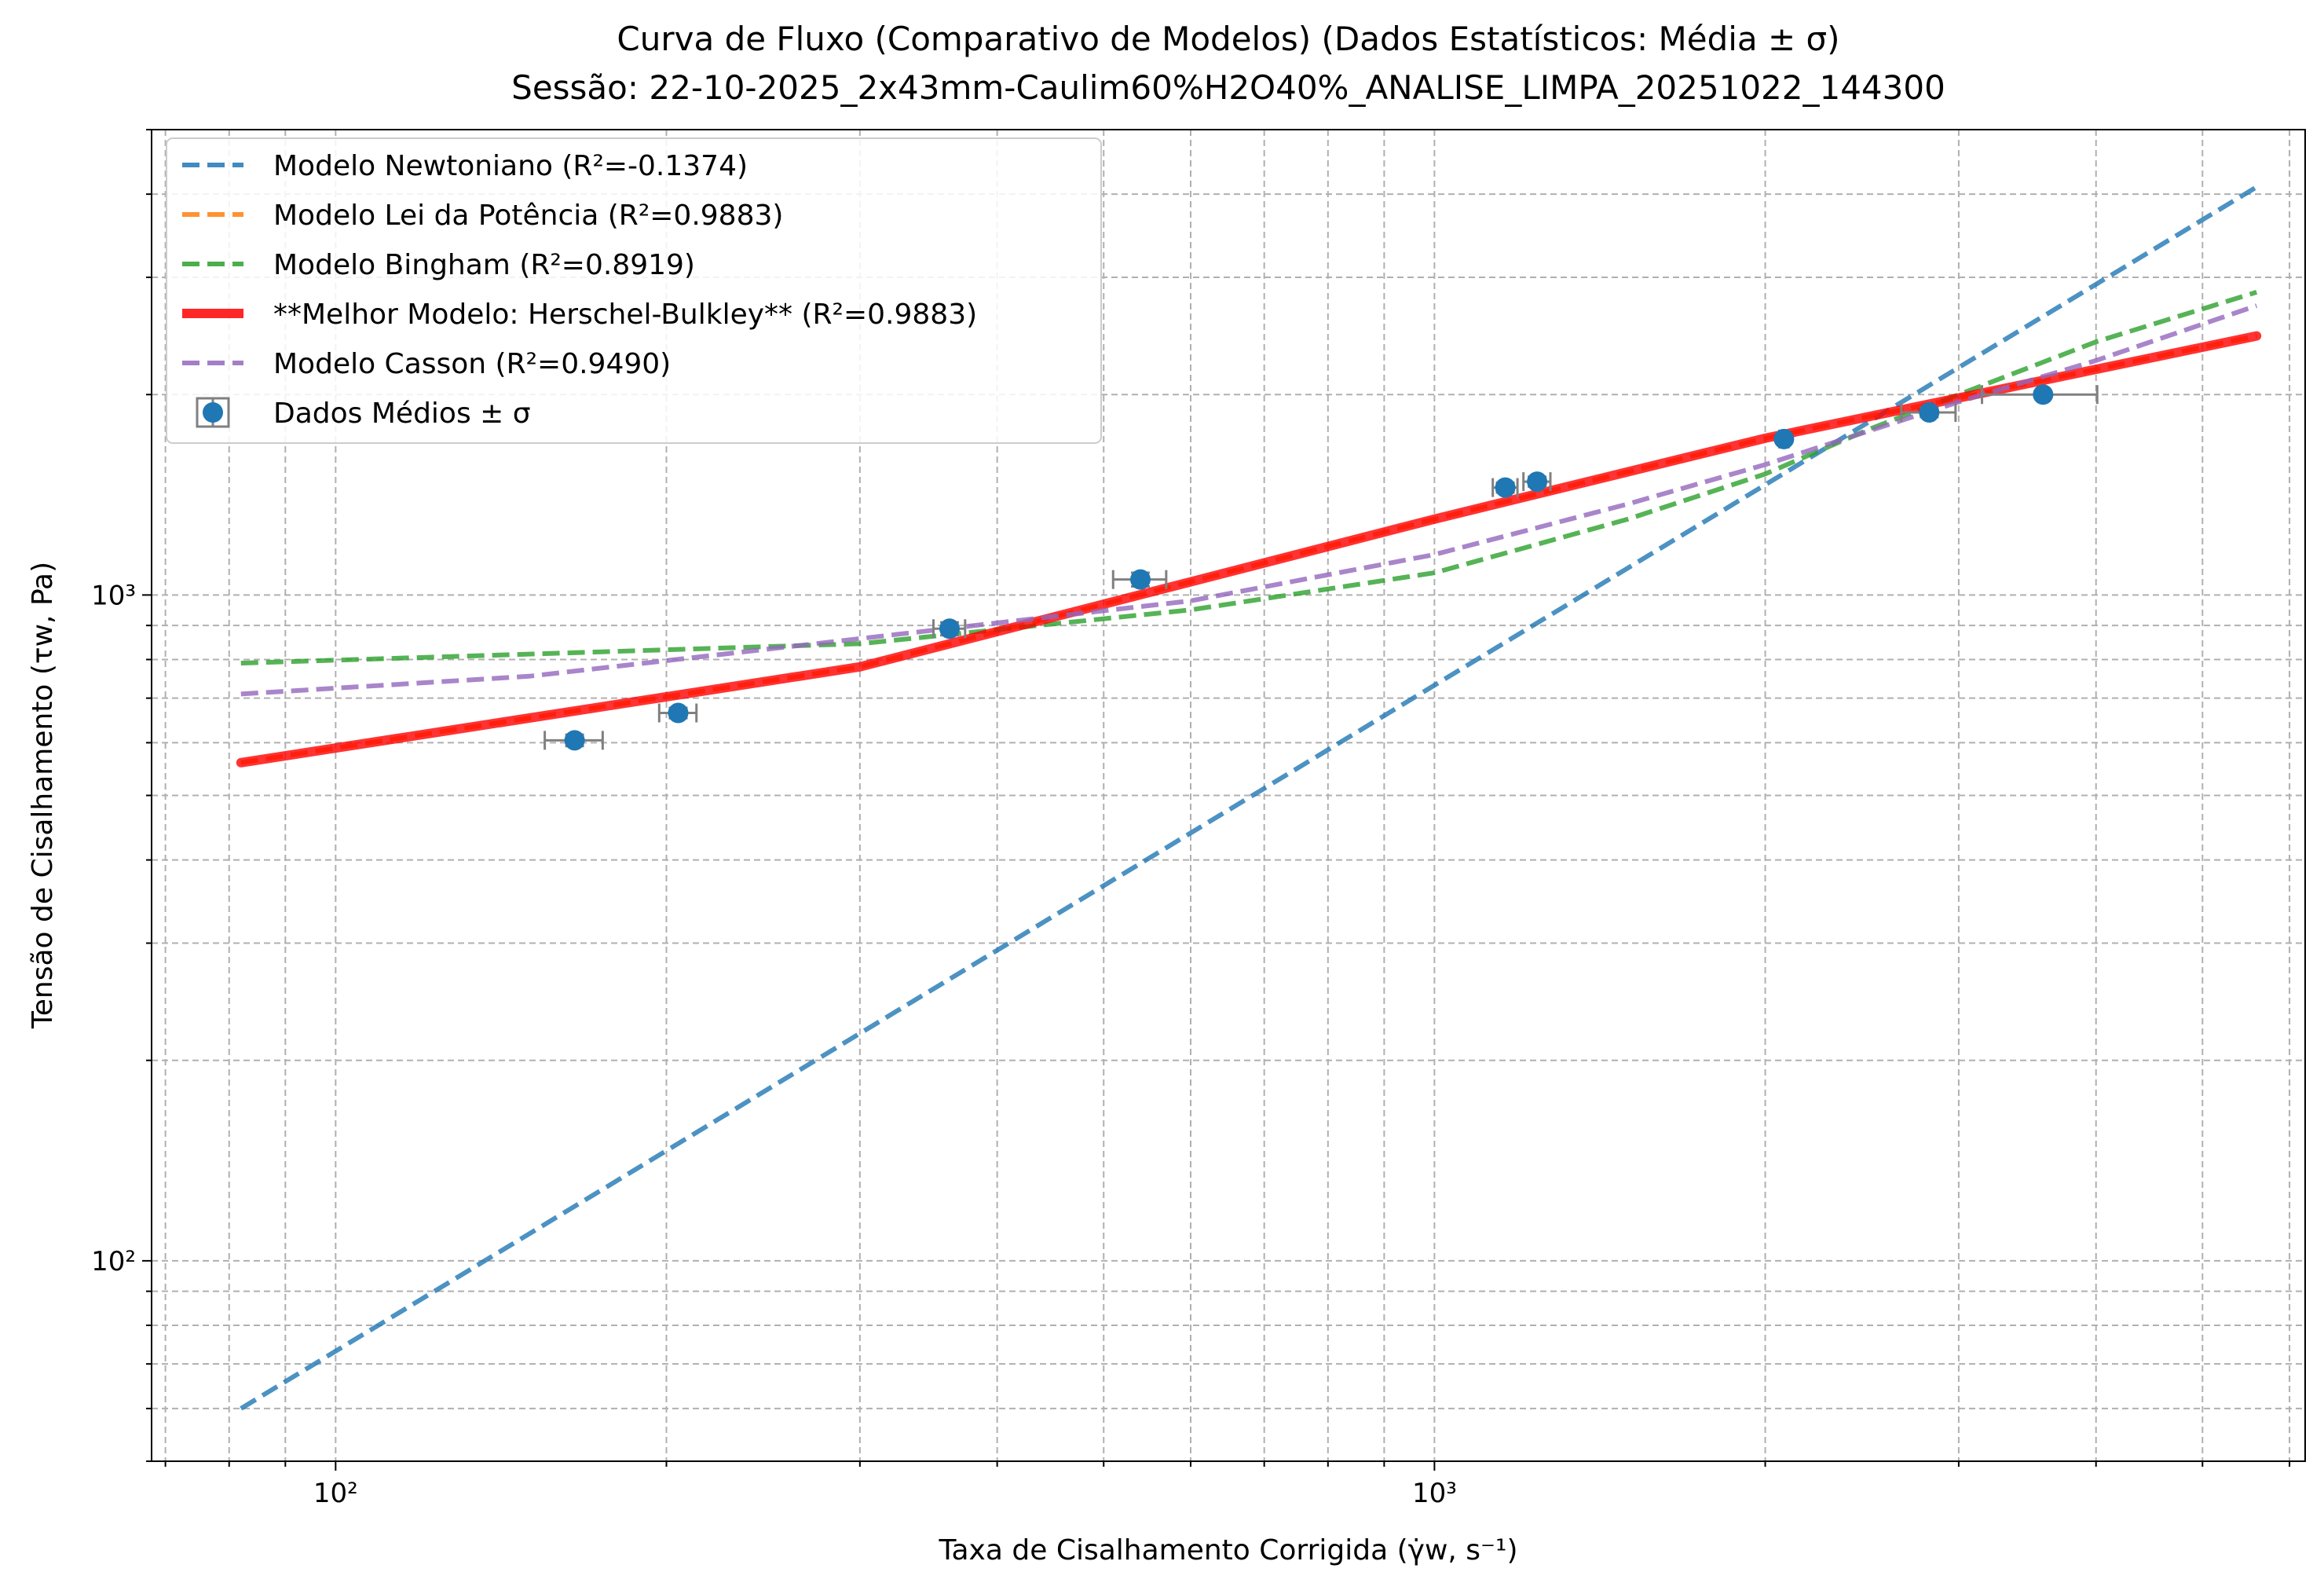 The height and width of the screenshot is (1594, 2324). What do you see at coordinates (402, 414) in the screenshot?
I see `legend-entry-label: Dados Médios ± σ` at bounding box center [402, 414].